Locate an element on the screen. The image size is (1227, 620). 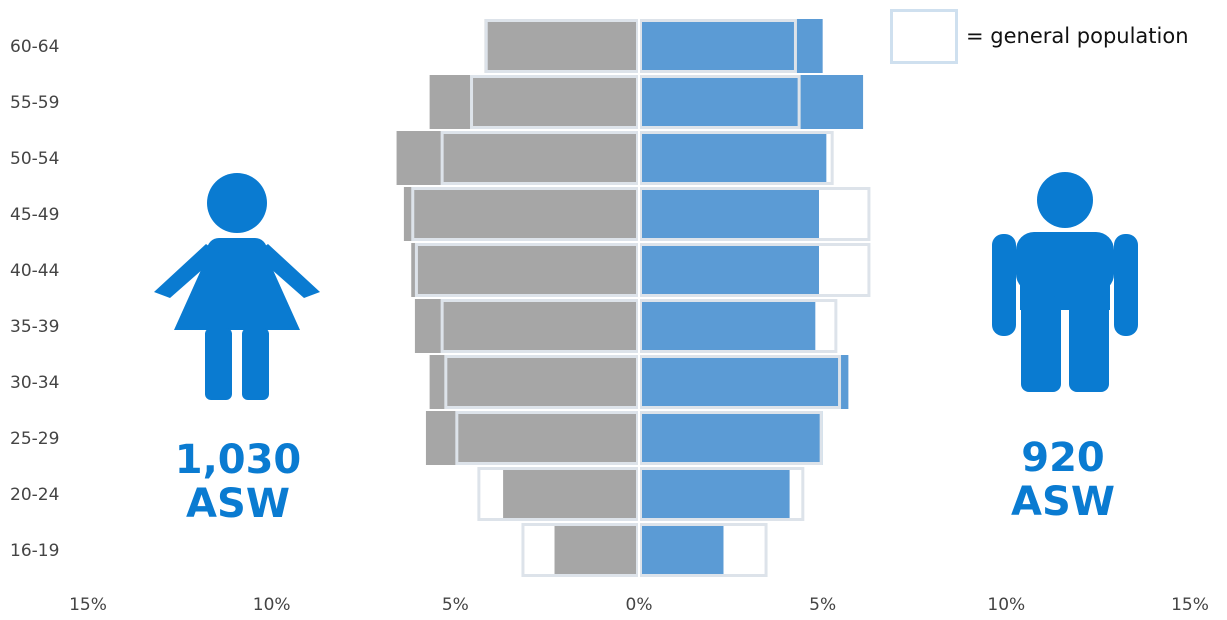
male-figure-icon is located at coordinates (1065, 282).